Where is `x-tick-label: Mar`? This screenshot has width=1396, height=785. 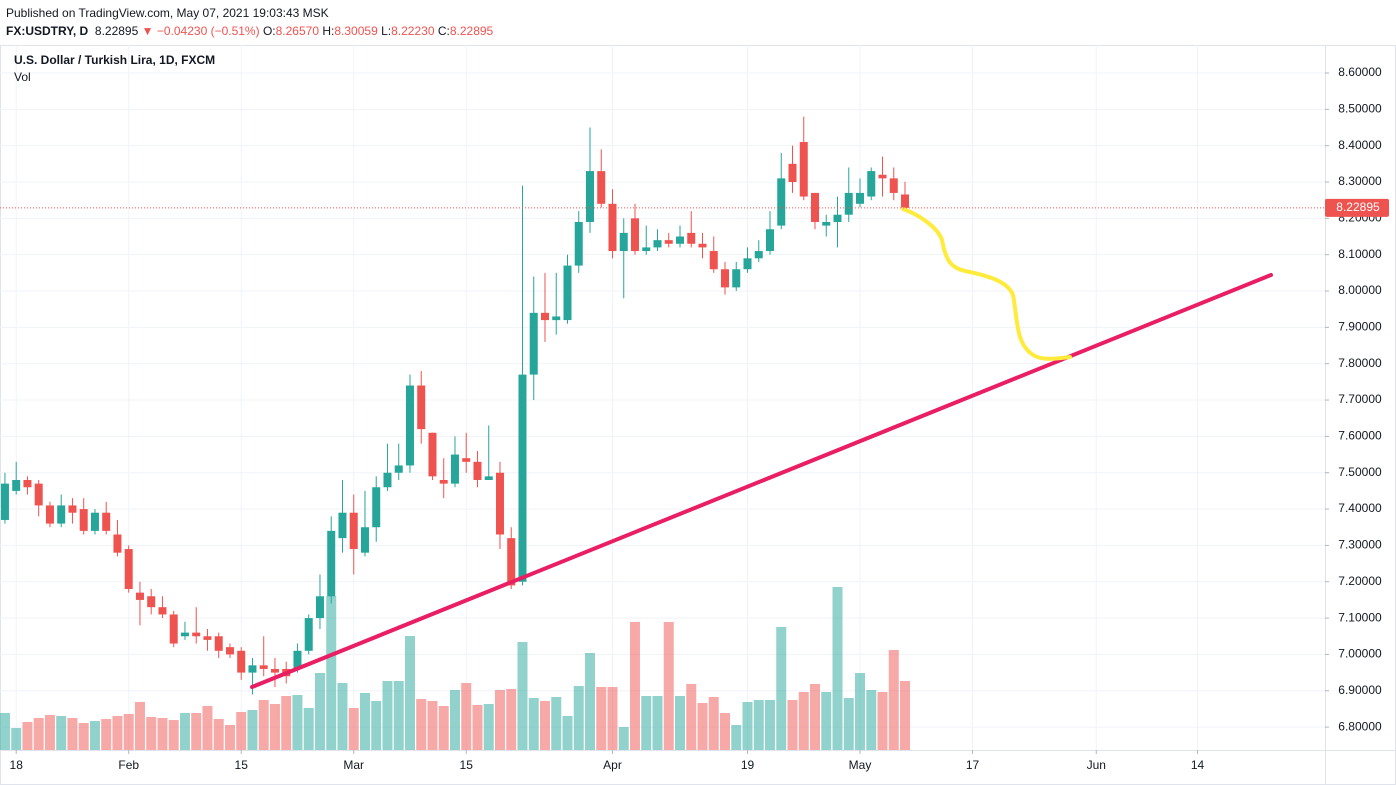 x-tick-label: Mar is located at coordinates (353, 765).